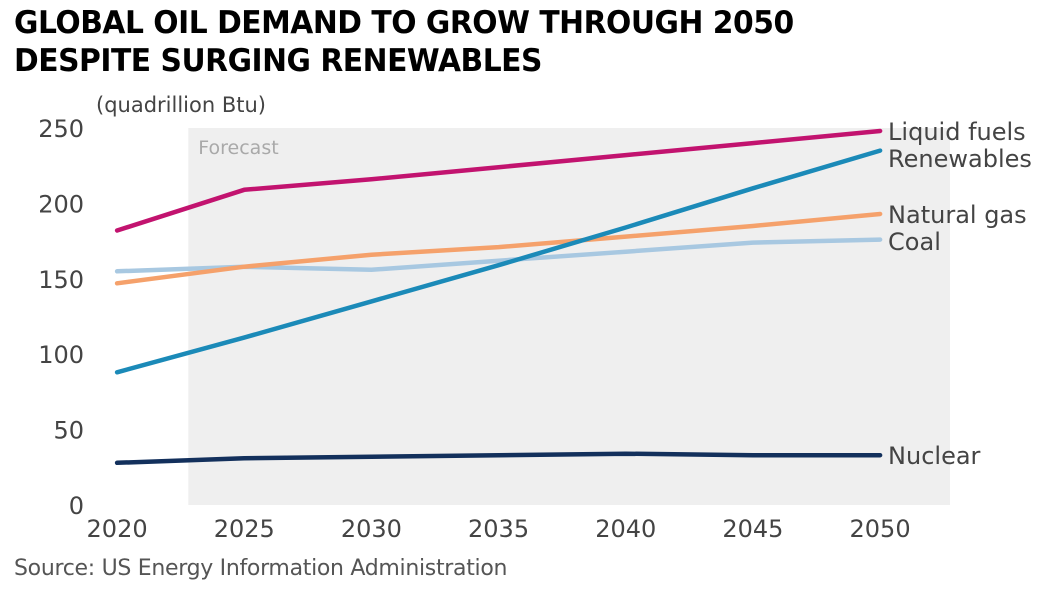  Describe the element at coordinates (960, 159) in the screenshot. I see `series-label-renewables: Renewables` at that location.